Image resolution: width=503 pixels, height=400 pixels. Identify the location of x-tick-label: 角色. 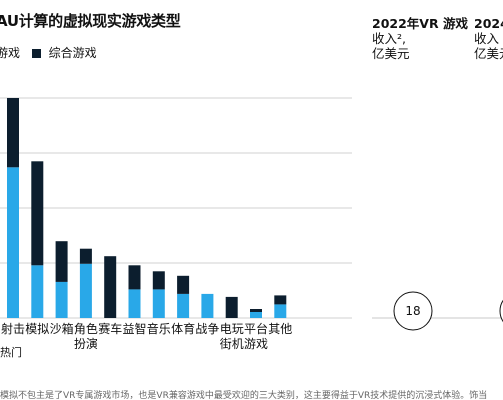
(86, 329).